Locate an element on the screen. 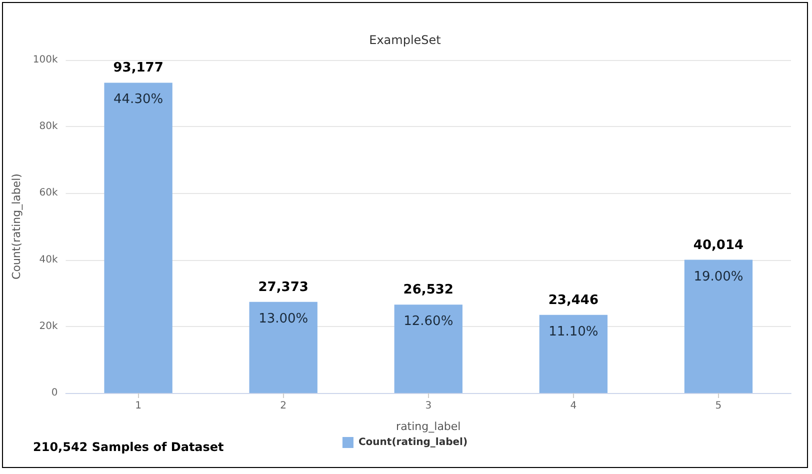 The height and width of the screenshot is (474, 812). y-tick-label: 100k is located at coordinates (45, 60).